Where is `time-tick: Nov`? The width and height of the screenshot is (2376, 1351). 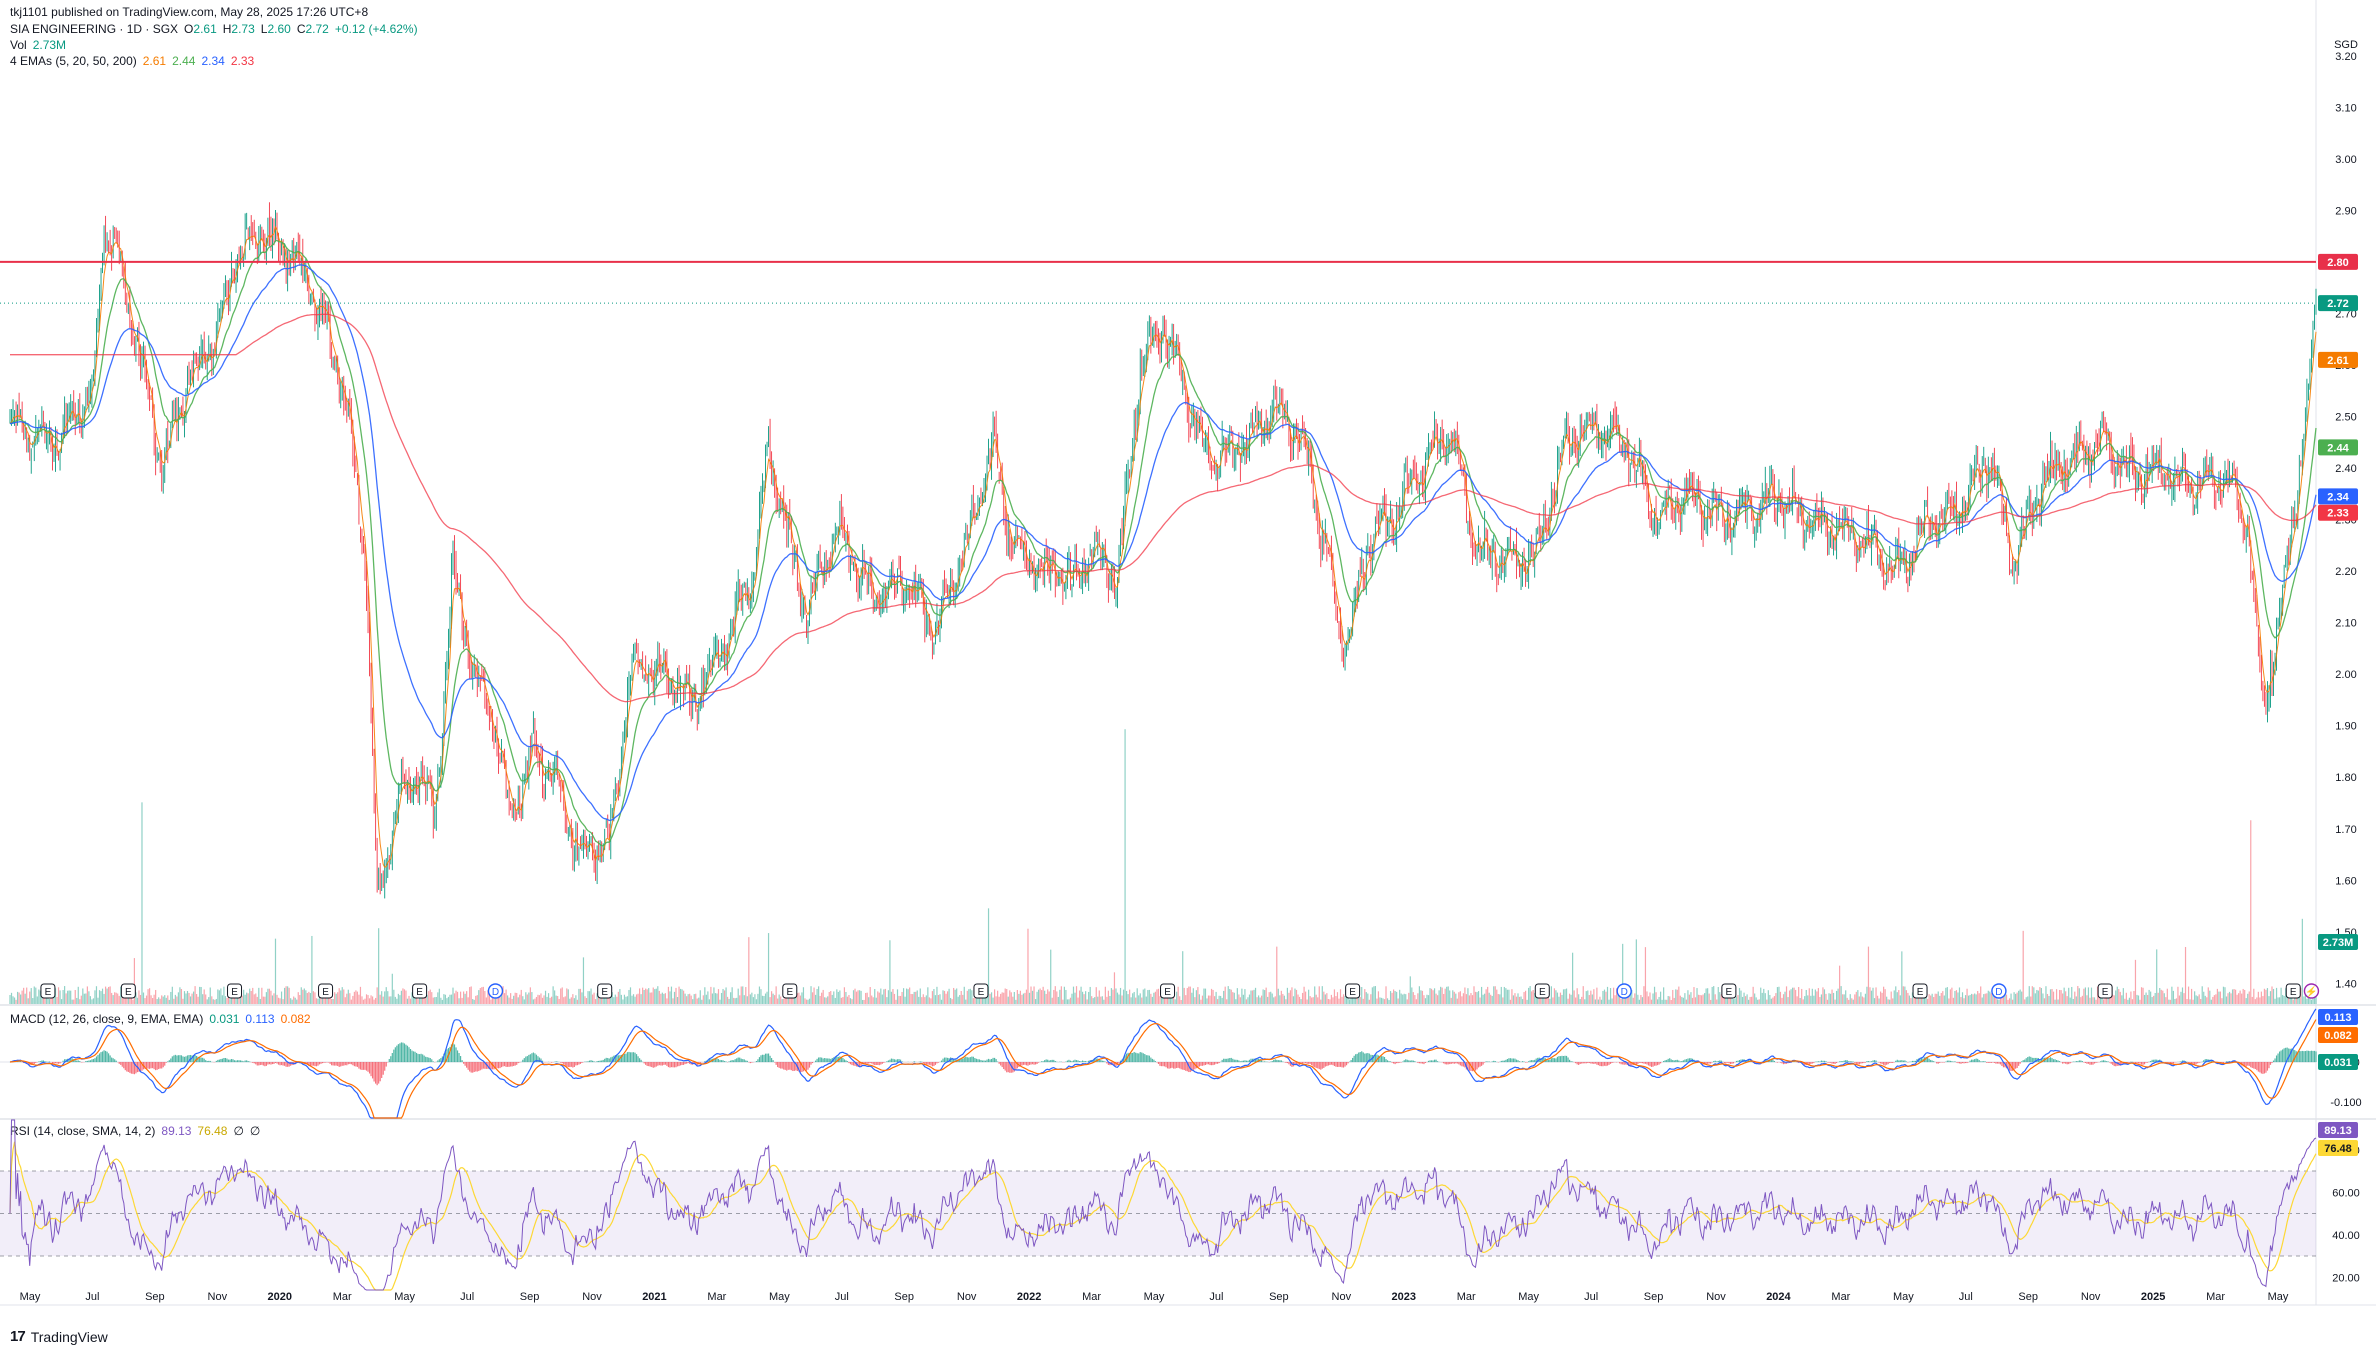
time-tick: Nov is located at coordinates (592, 1297).